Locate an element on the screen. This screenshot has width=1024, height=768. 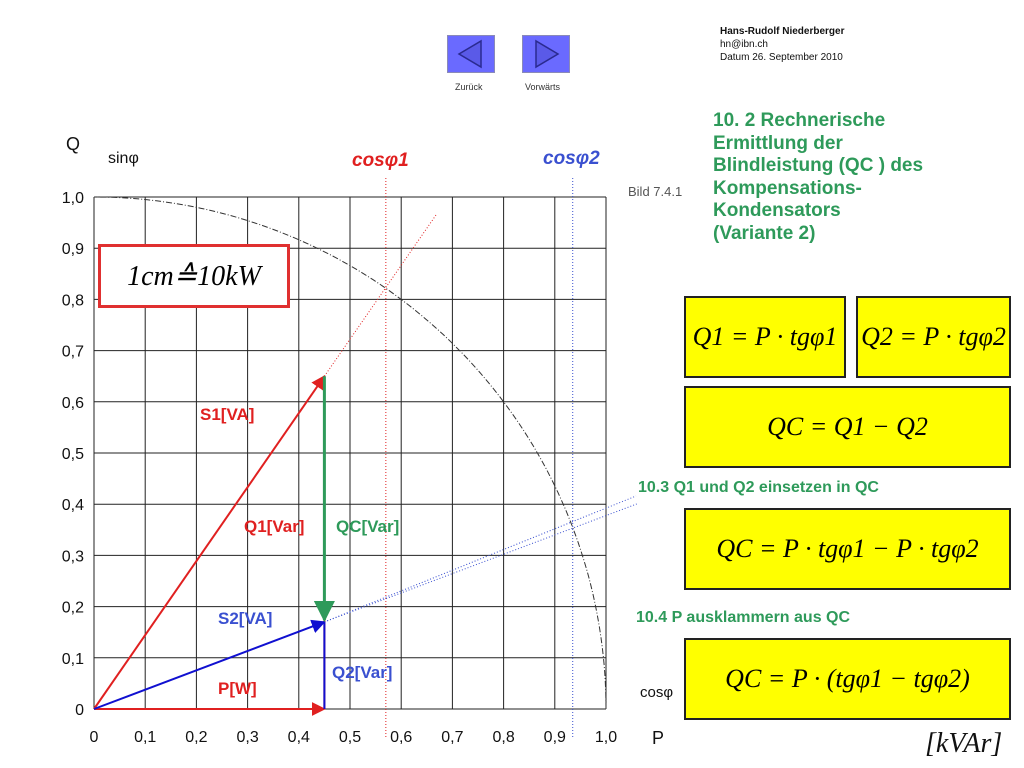
x-tick-label: 0,5 is located at coordinates (350, 737).